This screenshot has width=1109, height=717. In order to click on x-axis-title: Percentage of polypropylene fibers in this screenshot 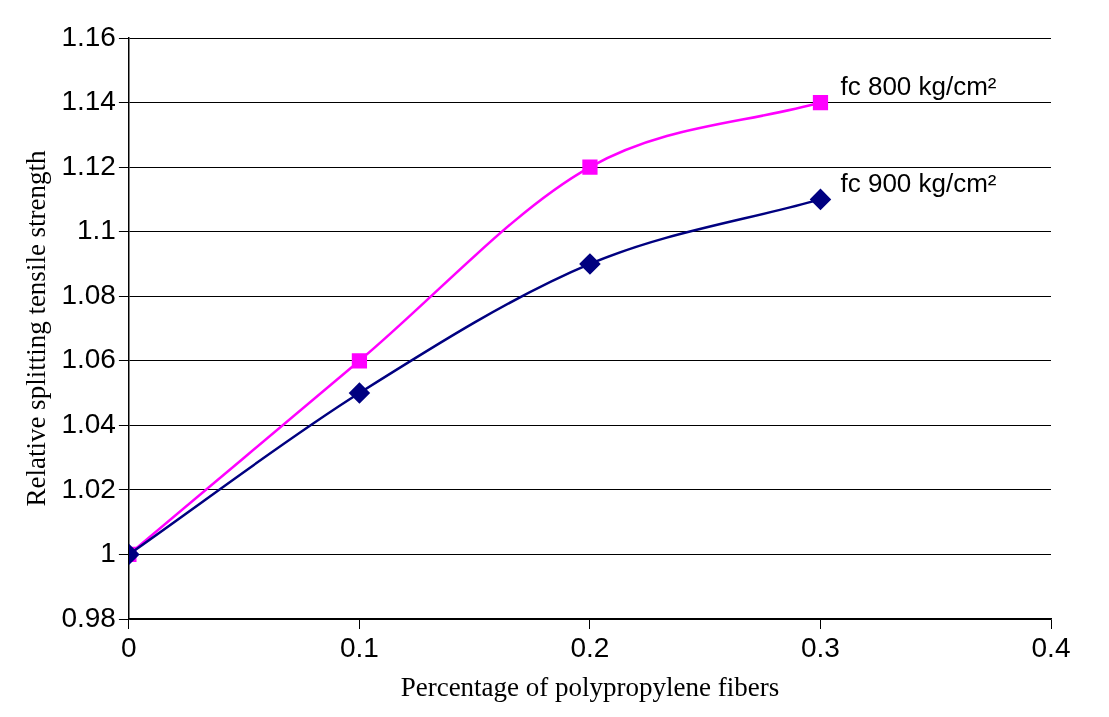, I will do `click(590, 686)`.